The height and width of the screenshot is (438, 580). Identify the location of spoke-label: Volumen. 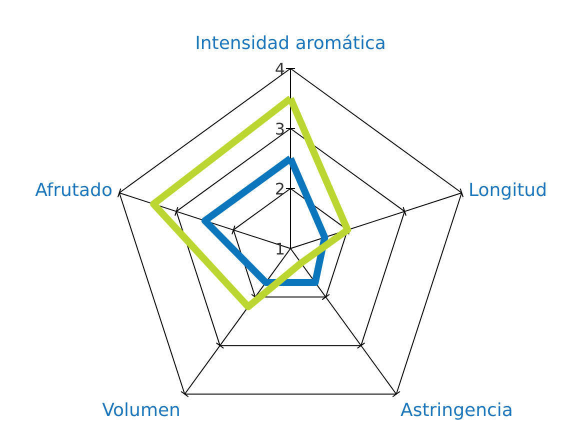
(141, 410).